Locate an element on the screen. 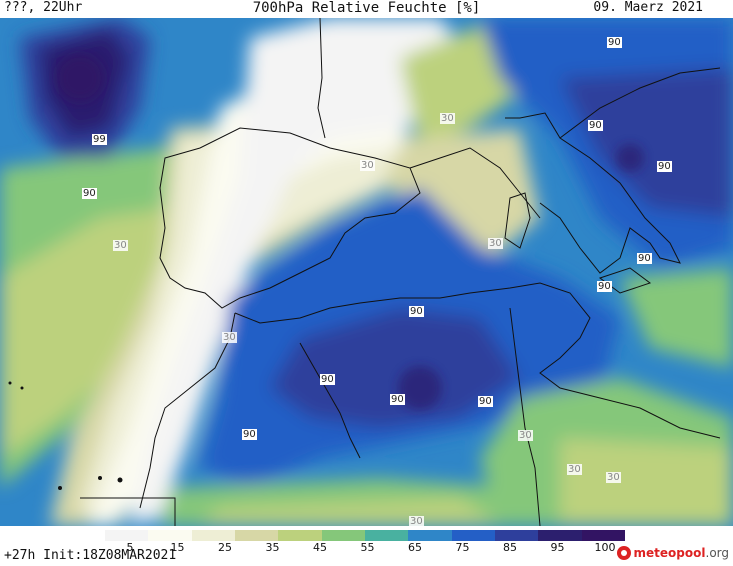 The height and width of the screenshot is (566, 733). colorbar-tick-label: 25 is located at coordinates (225, 547).